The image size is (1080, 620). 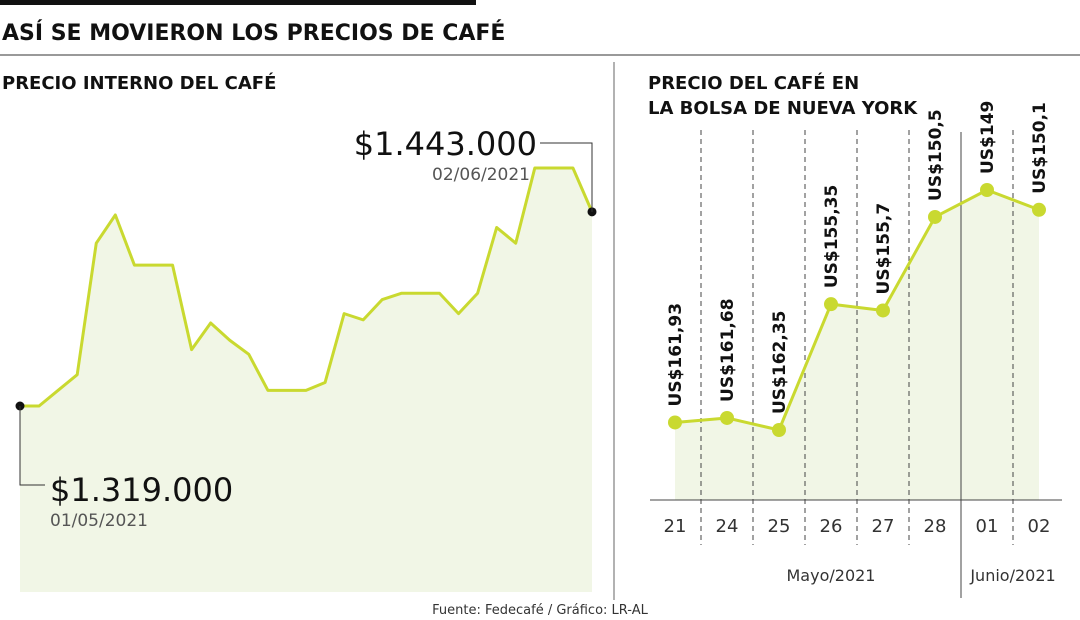 What do you see at coordinates (676, 354) in the screenshot?
I see `value-label: US$161,93` at bounding box center [676, 354].